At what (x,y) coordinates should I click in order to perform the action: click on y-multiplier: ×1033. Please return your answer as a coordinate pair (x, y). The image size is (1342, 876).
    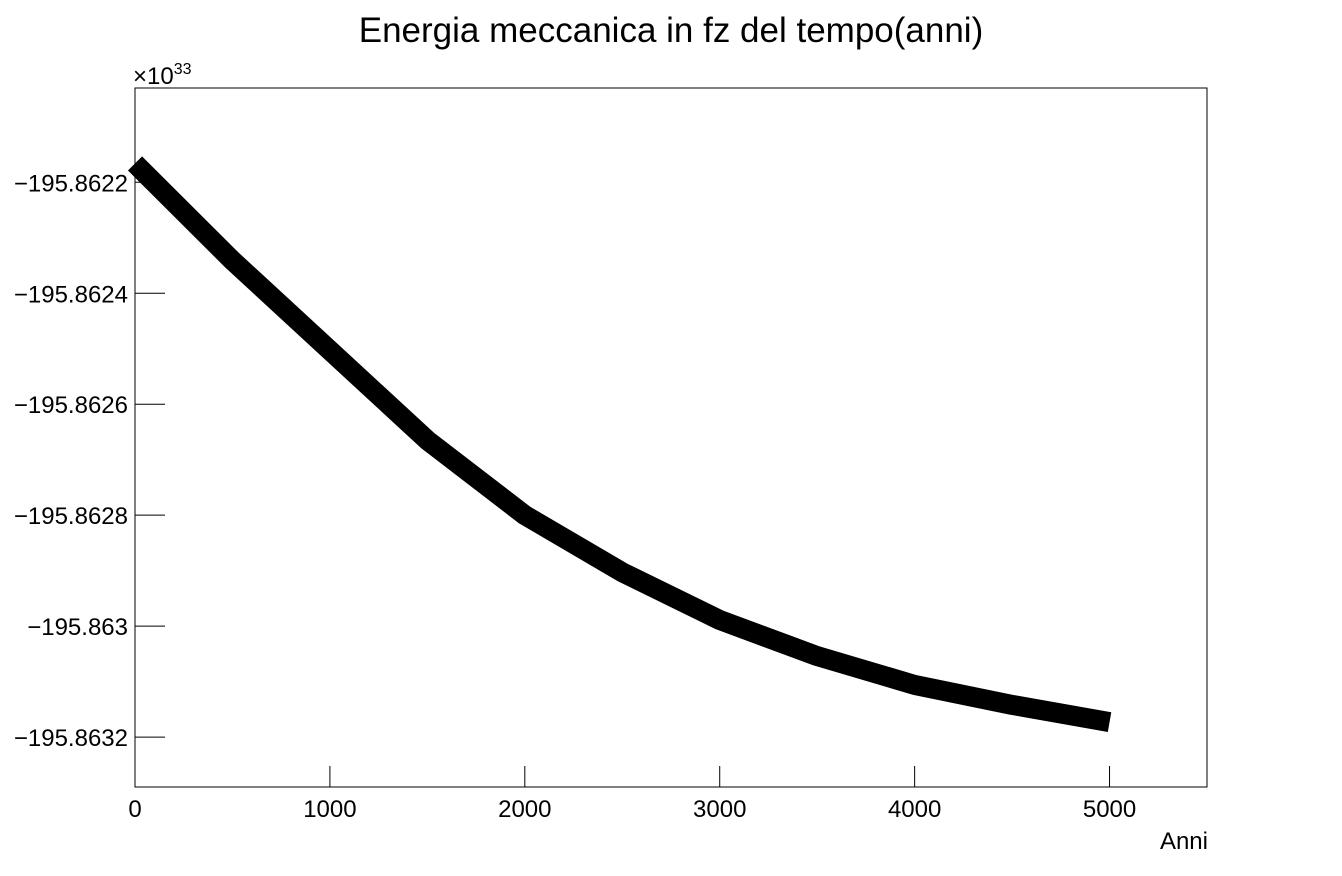
    Looking at the image, I should click on (162, 75).